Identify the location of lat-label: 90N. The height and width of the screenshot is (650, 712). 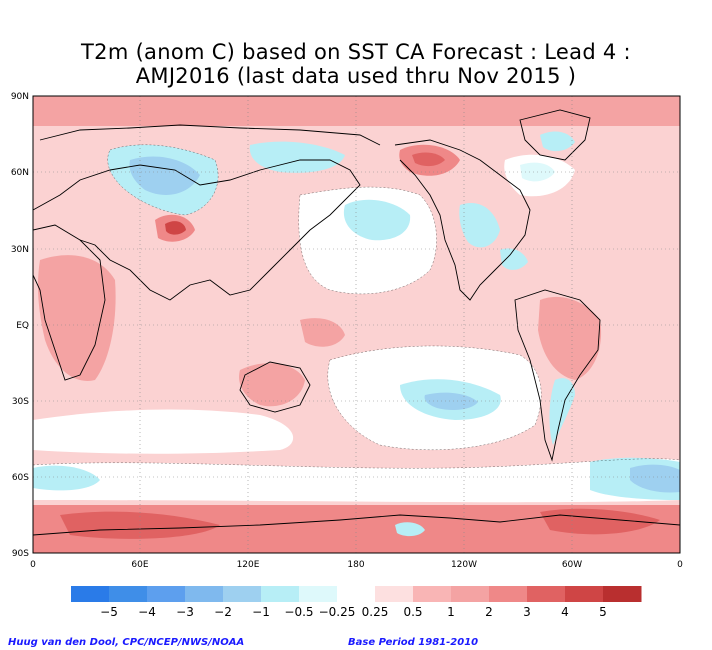
(20, 97).